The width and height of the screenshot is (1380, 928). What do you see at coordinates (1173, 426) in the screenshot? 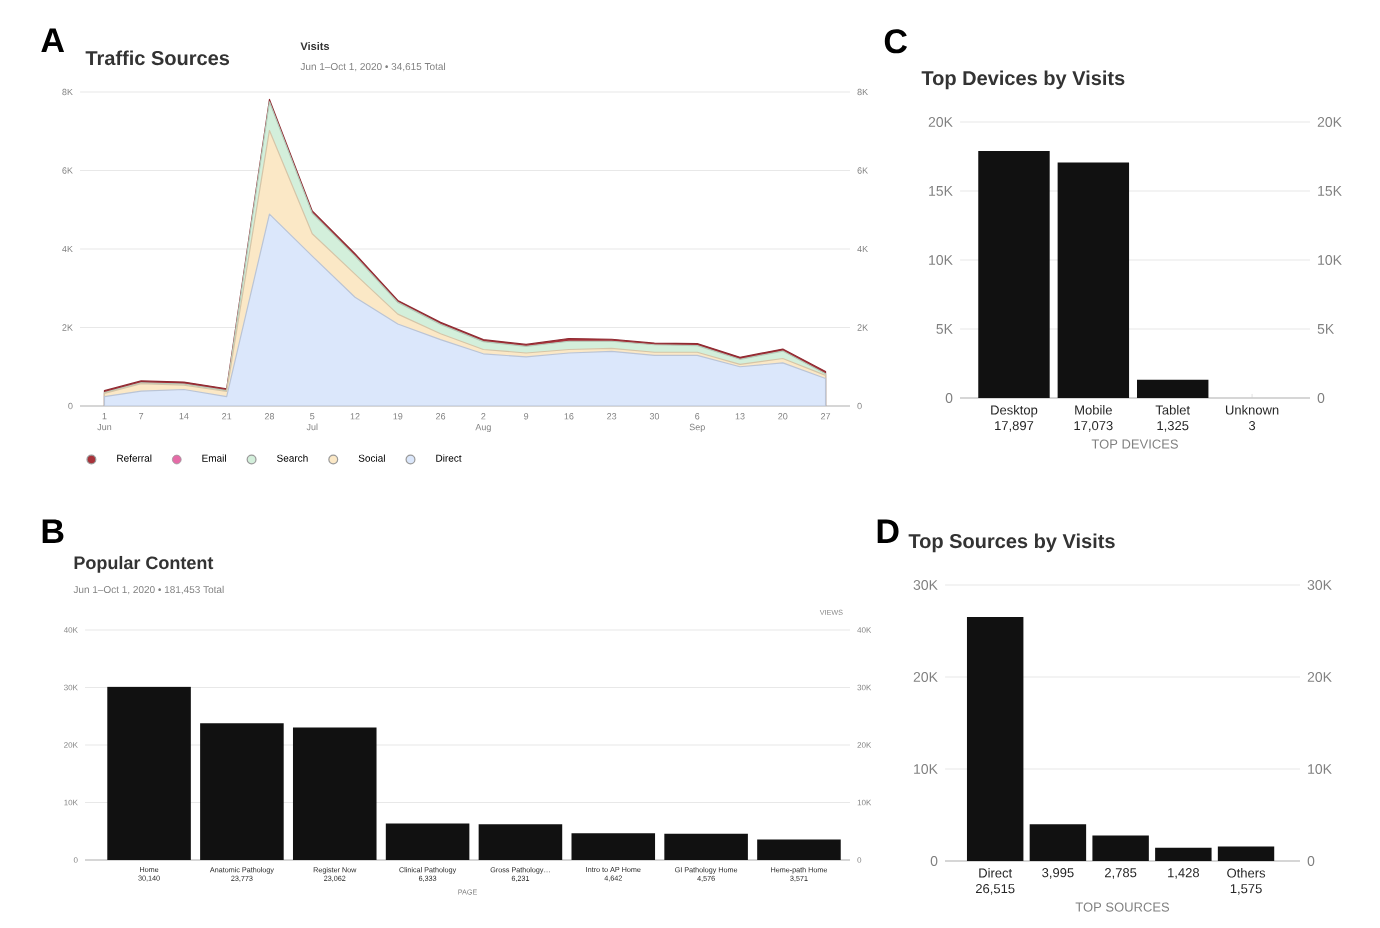
I see `data-label: 1,325` at bounding box center [1173, 426].